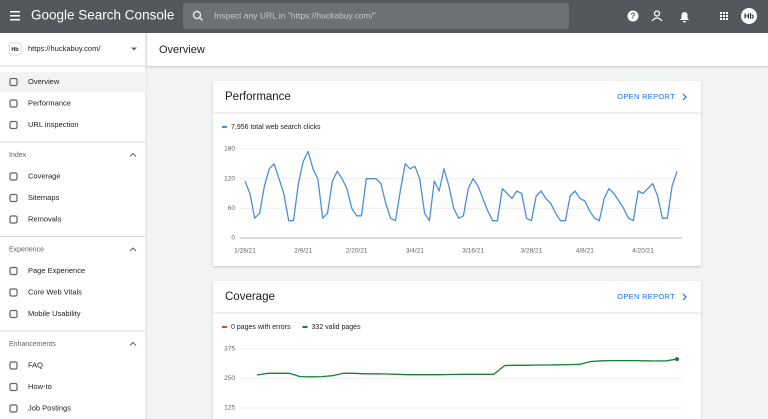 The image size is (768, 419). Describe the element at coordinates (56, 270) in the screenshot. I see `nav-item: Page Experience` at that location.